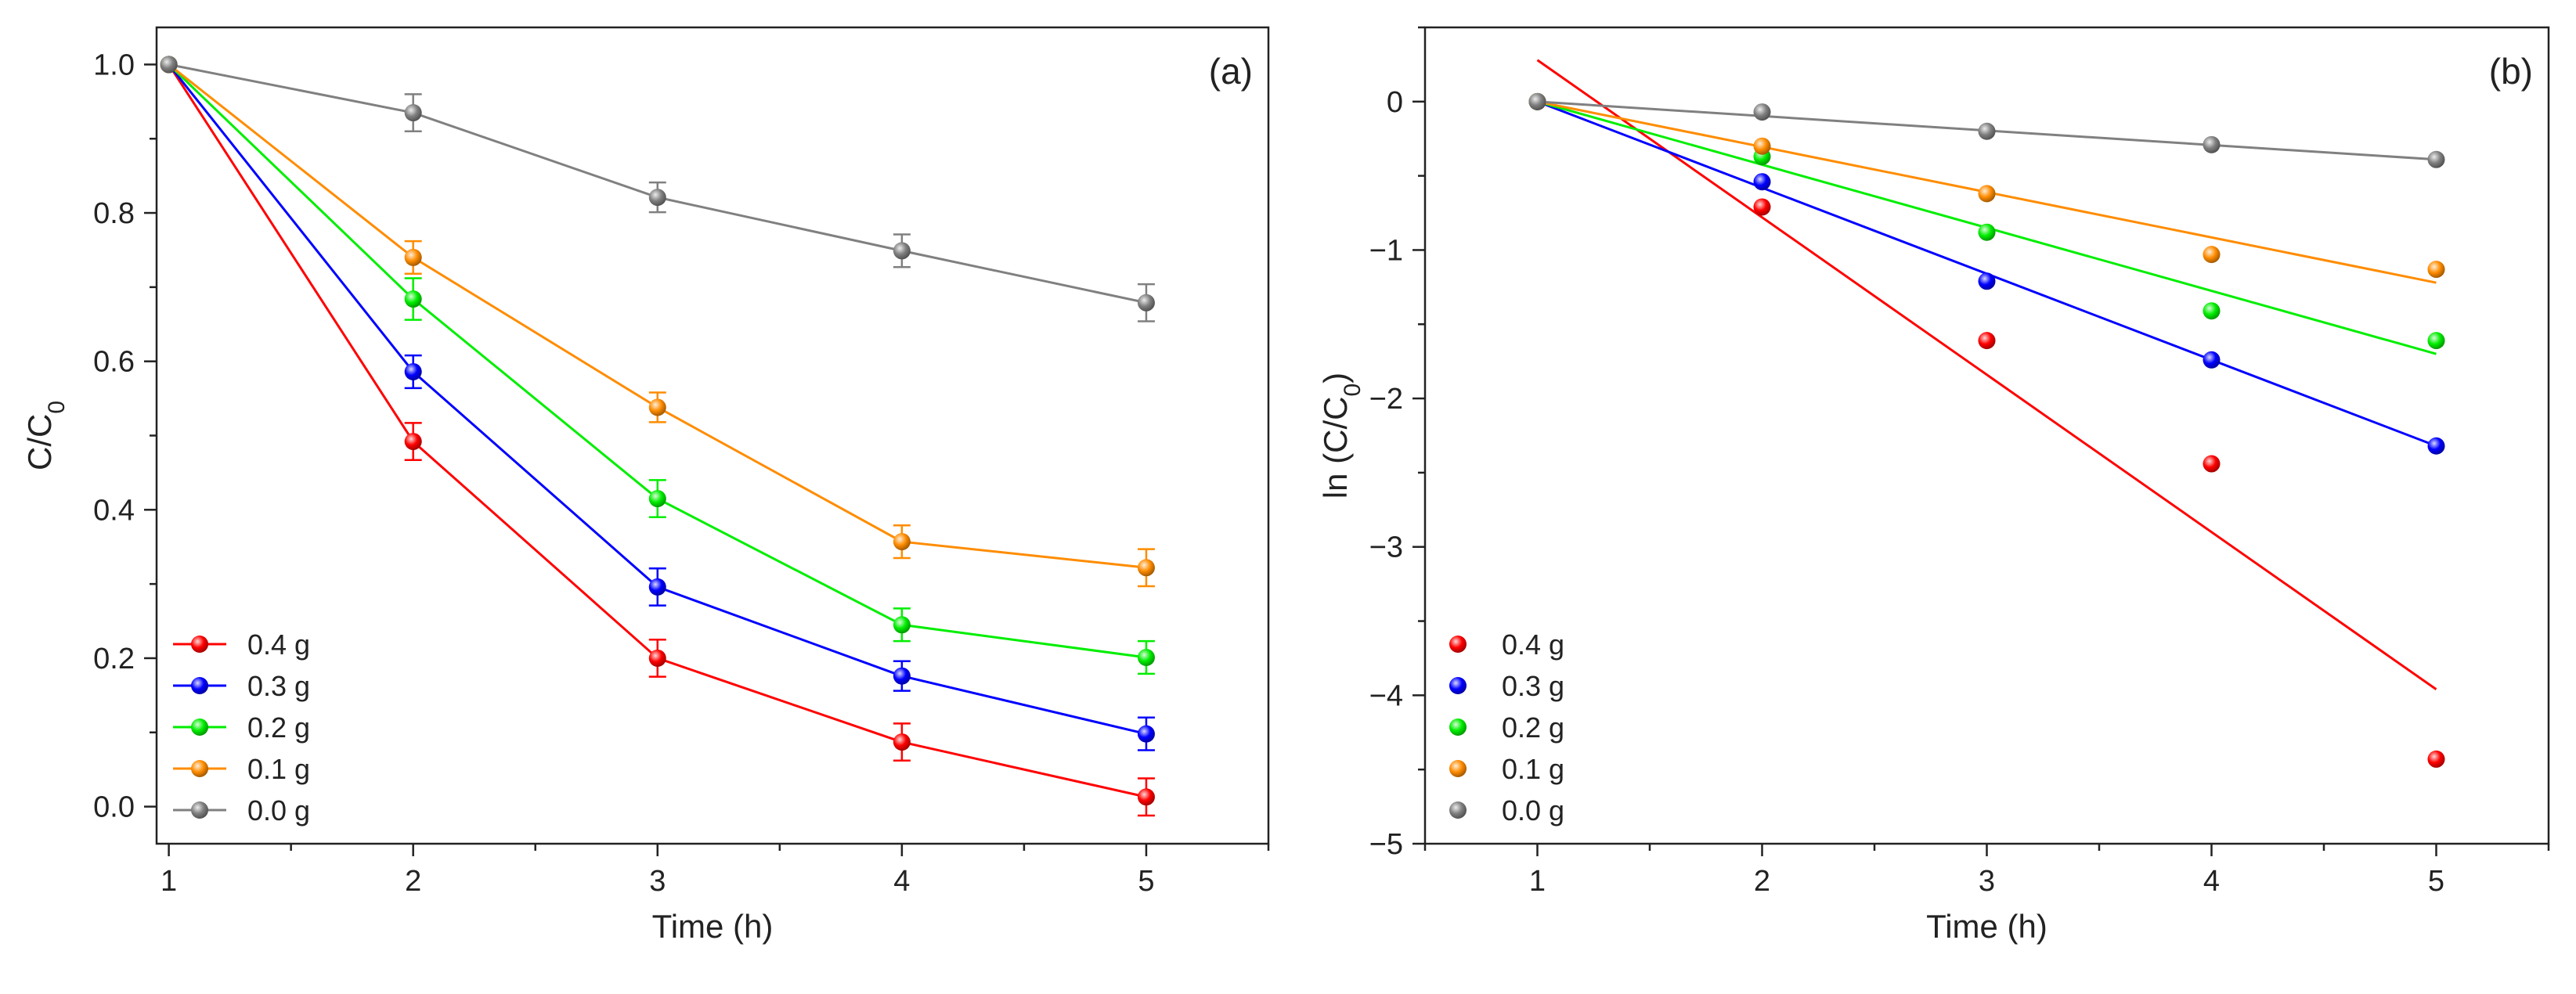 The width and height of the screenshot is (2576, 994). I want to click on y-tick-label: 0.6, so click(114, 362).